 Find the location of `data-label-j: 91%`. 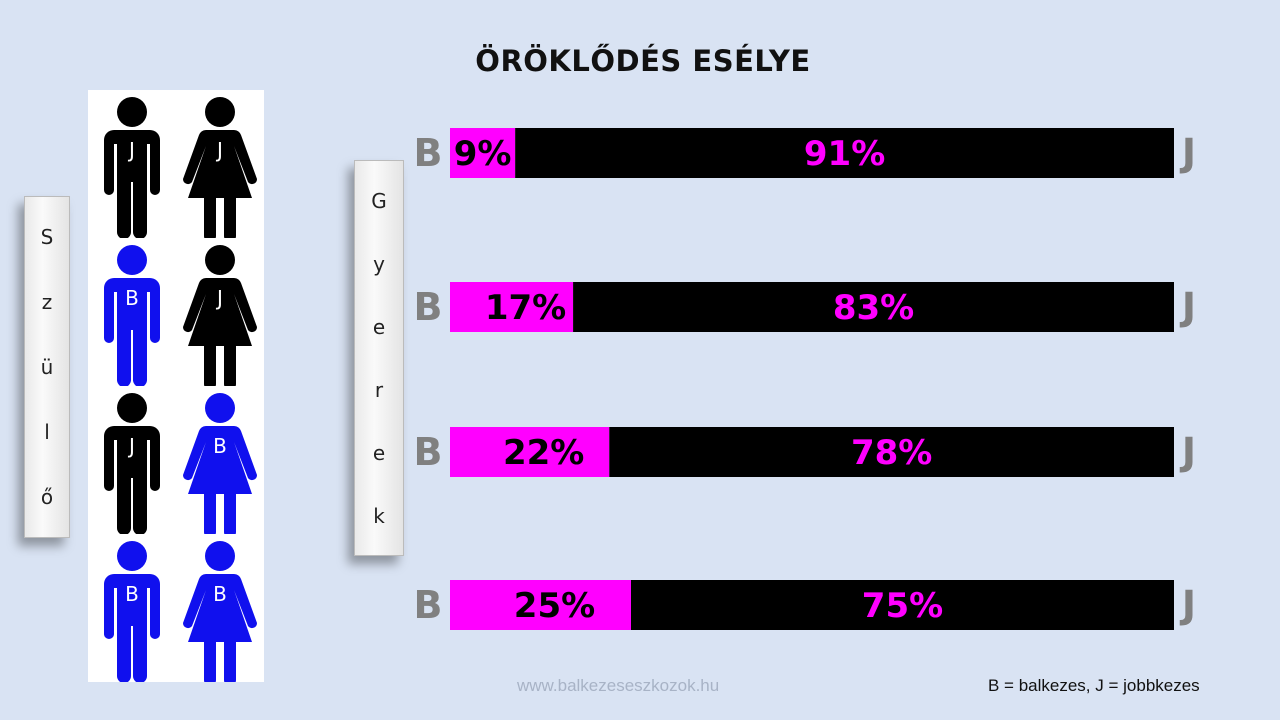

data-label-j: 91% is located at coordinates (844, 154).